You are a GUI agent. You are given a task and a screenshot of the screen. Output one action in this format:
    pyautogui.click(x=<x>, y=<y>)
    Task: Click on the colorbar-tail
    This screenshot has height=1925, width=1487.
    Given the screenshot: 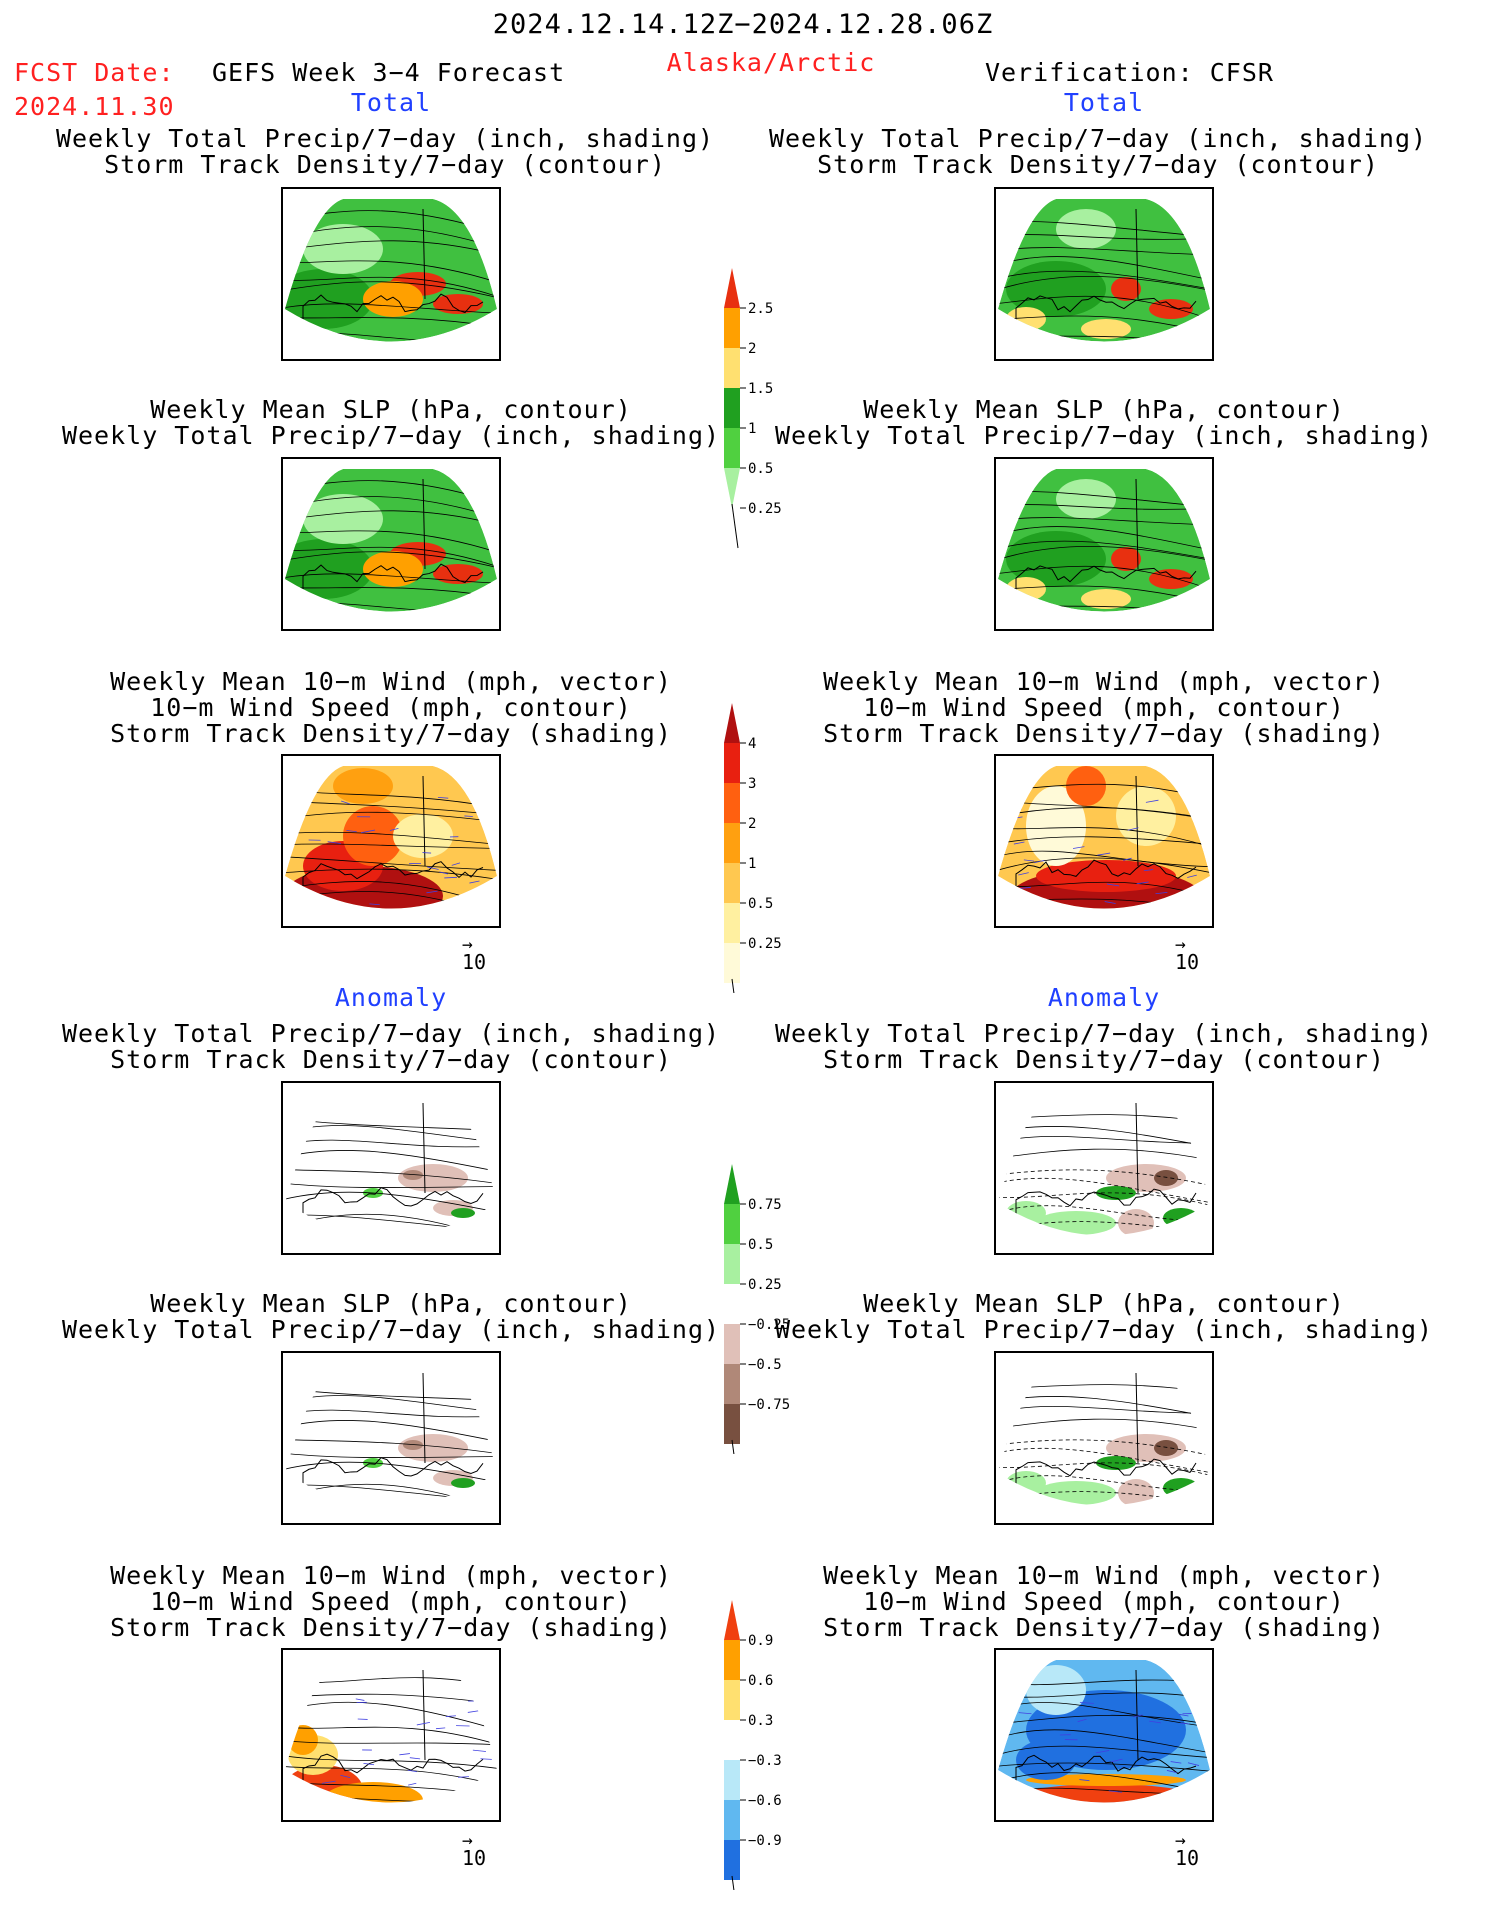 What is the action you would take?
    pyautogui.click(x=735, y=526)
    